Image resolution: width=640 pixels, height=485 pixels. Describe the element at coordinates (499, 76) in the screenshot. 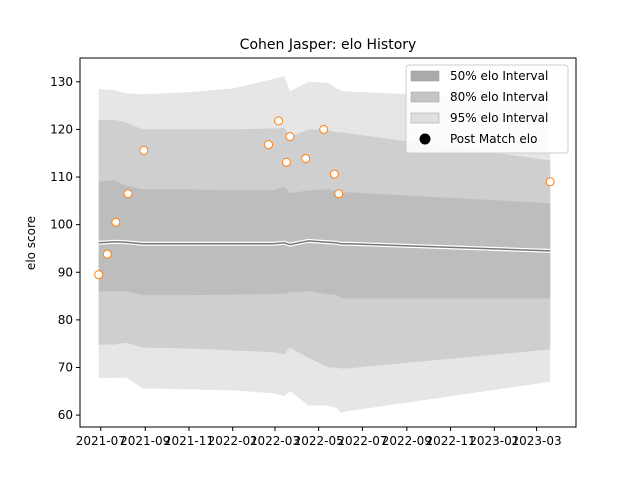

I see `legend-label: 50% elo Interval` at that location.